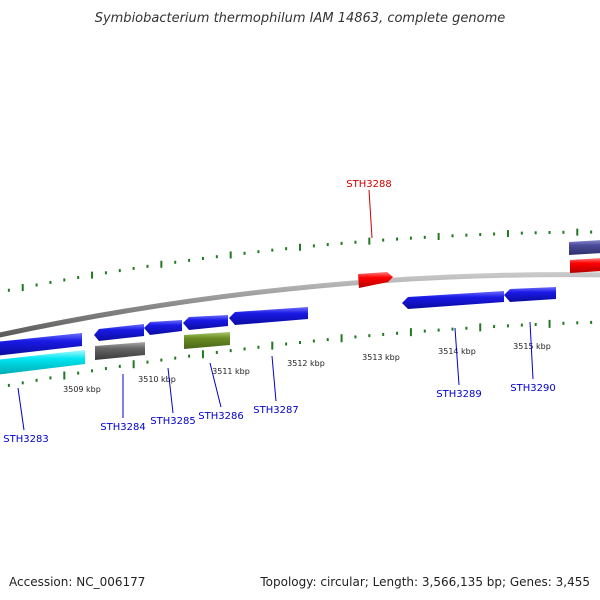  I want to click on reverse-strand-features, so click(278, 321).